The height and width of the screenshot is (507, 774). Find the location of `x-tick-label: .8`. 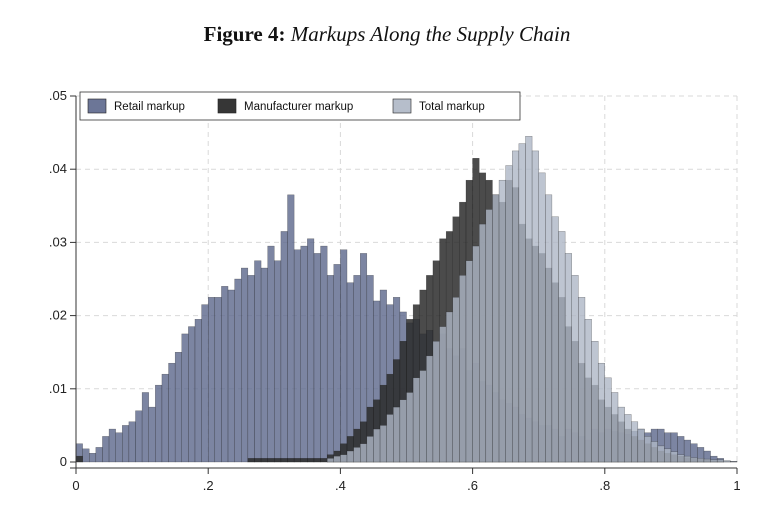

x-tick-label: .8 is located at coordinates (604, 485).